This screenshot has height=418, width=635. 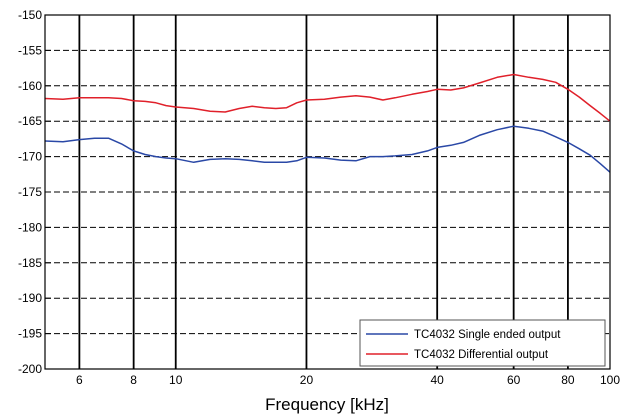 What do you see at coordinates (610, 380) in the screenshot?
I see `x-tick-label: 100` at bounding box center [610, 380].